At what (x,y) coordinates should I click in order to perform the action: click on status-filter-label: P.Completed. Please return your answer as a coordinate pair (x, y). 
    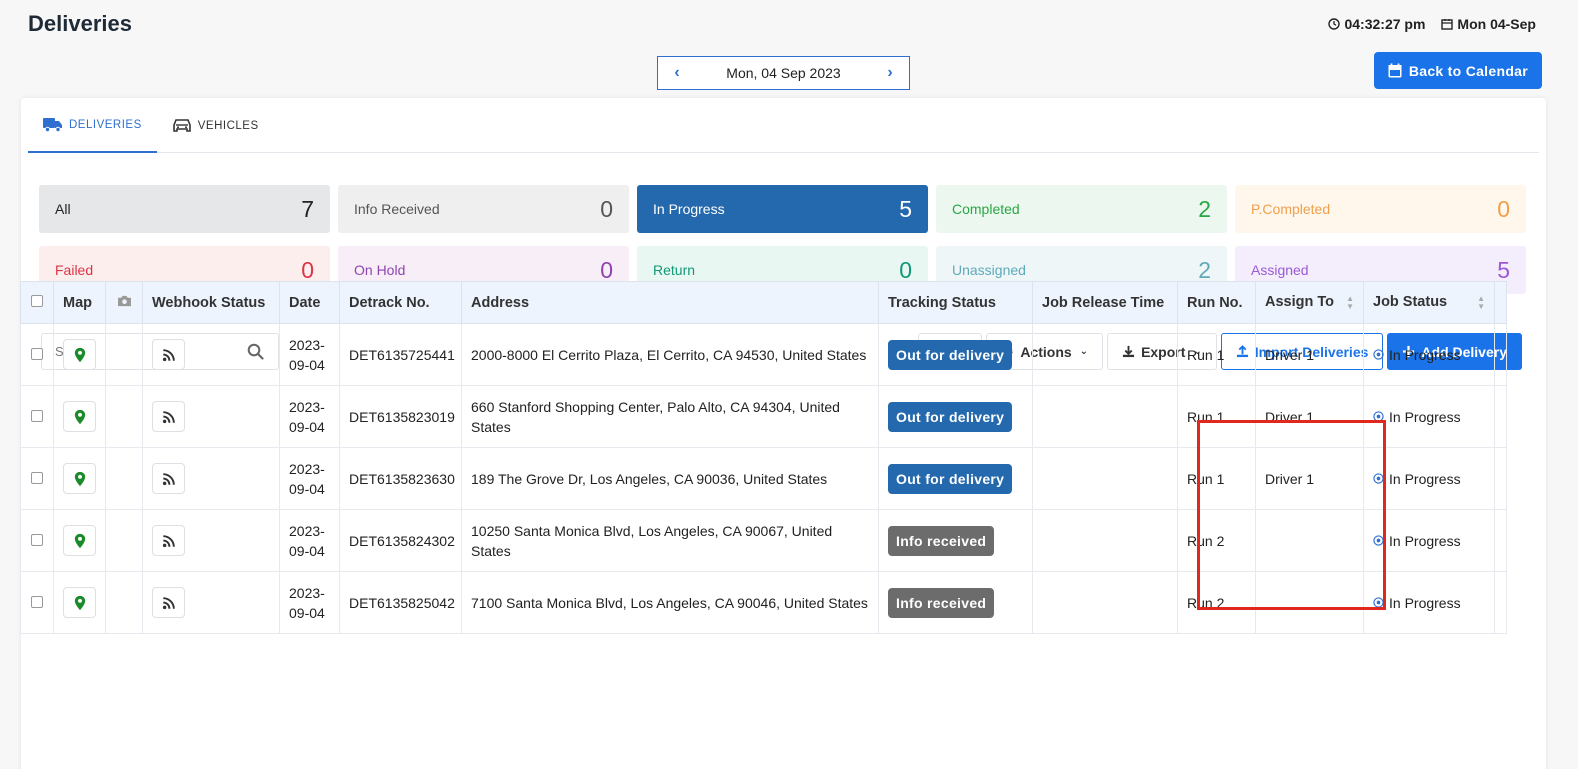
    Looking at the image, I should click on (1291, 209).